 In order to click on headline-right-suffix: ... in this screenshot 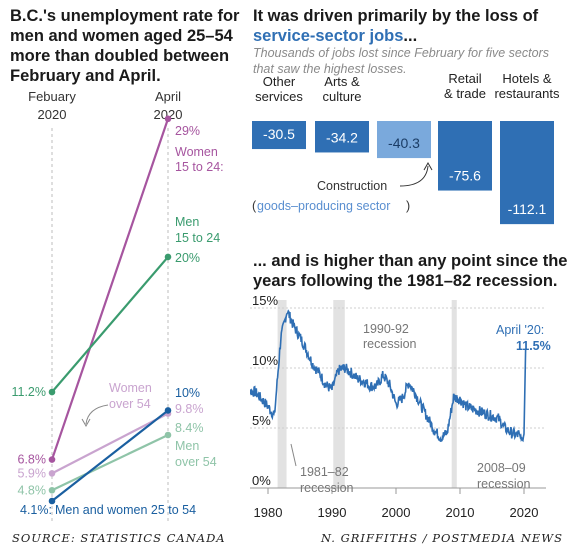, I will do `click(410, 36)`.